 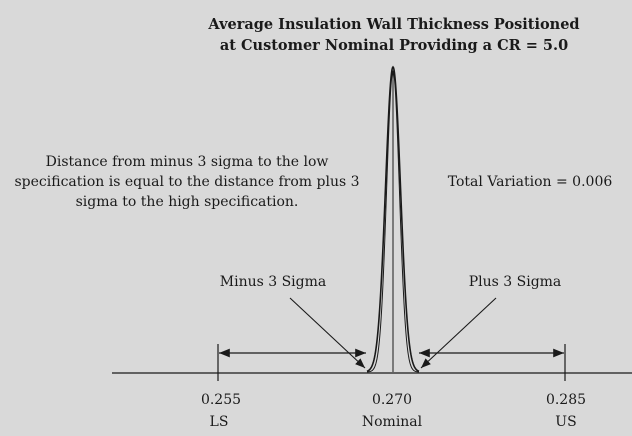 I want to click on tick-value-nominal: 0.270, so click(x=392, y=400).